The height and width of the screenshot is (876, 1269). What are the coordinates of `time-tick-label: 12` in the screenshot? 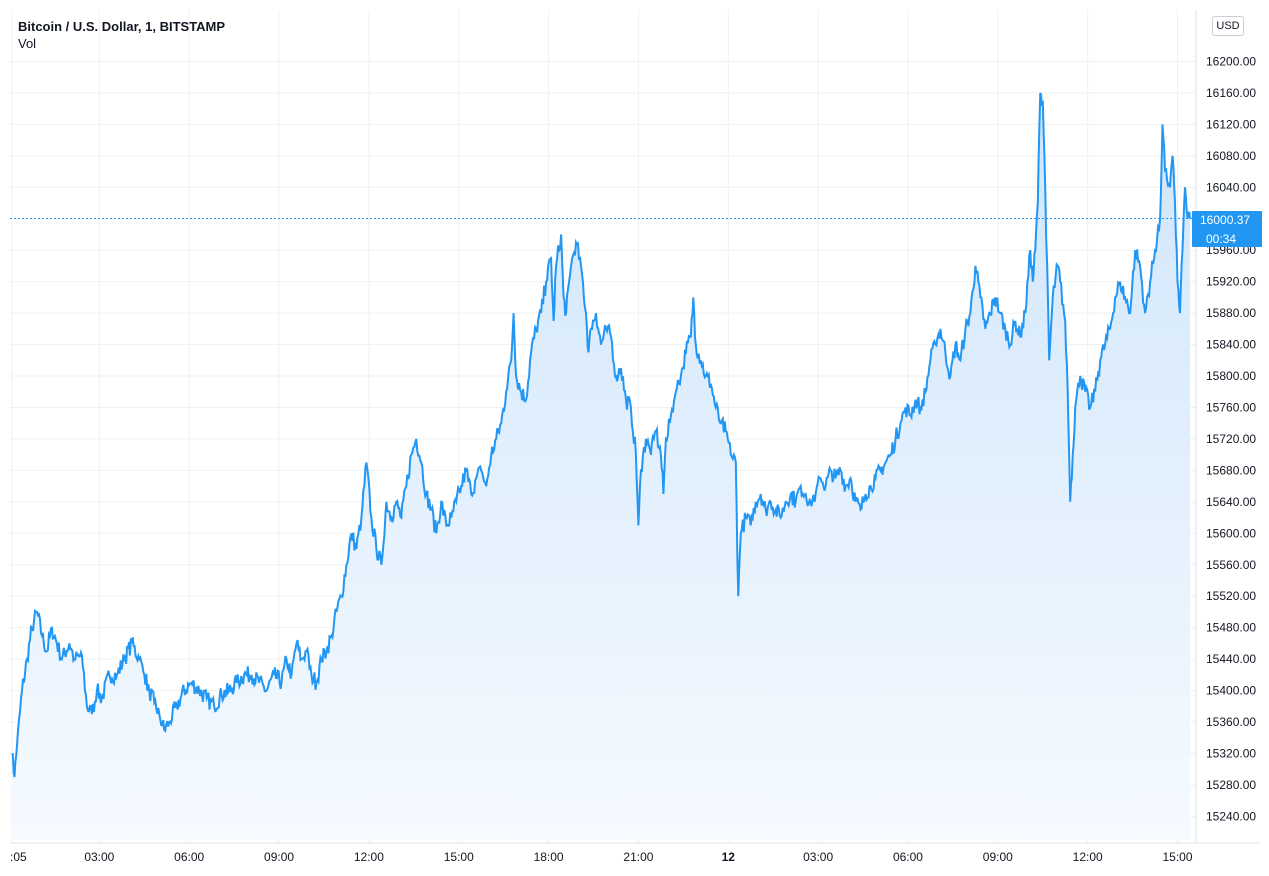 It's located at (729, 857).